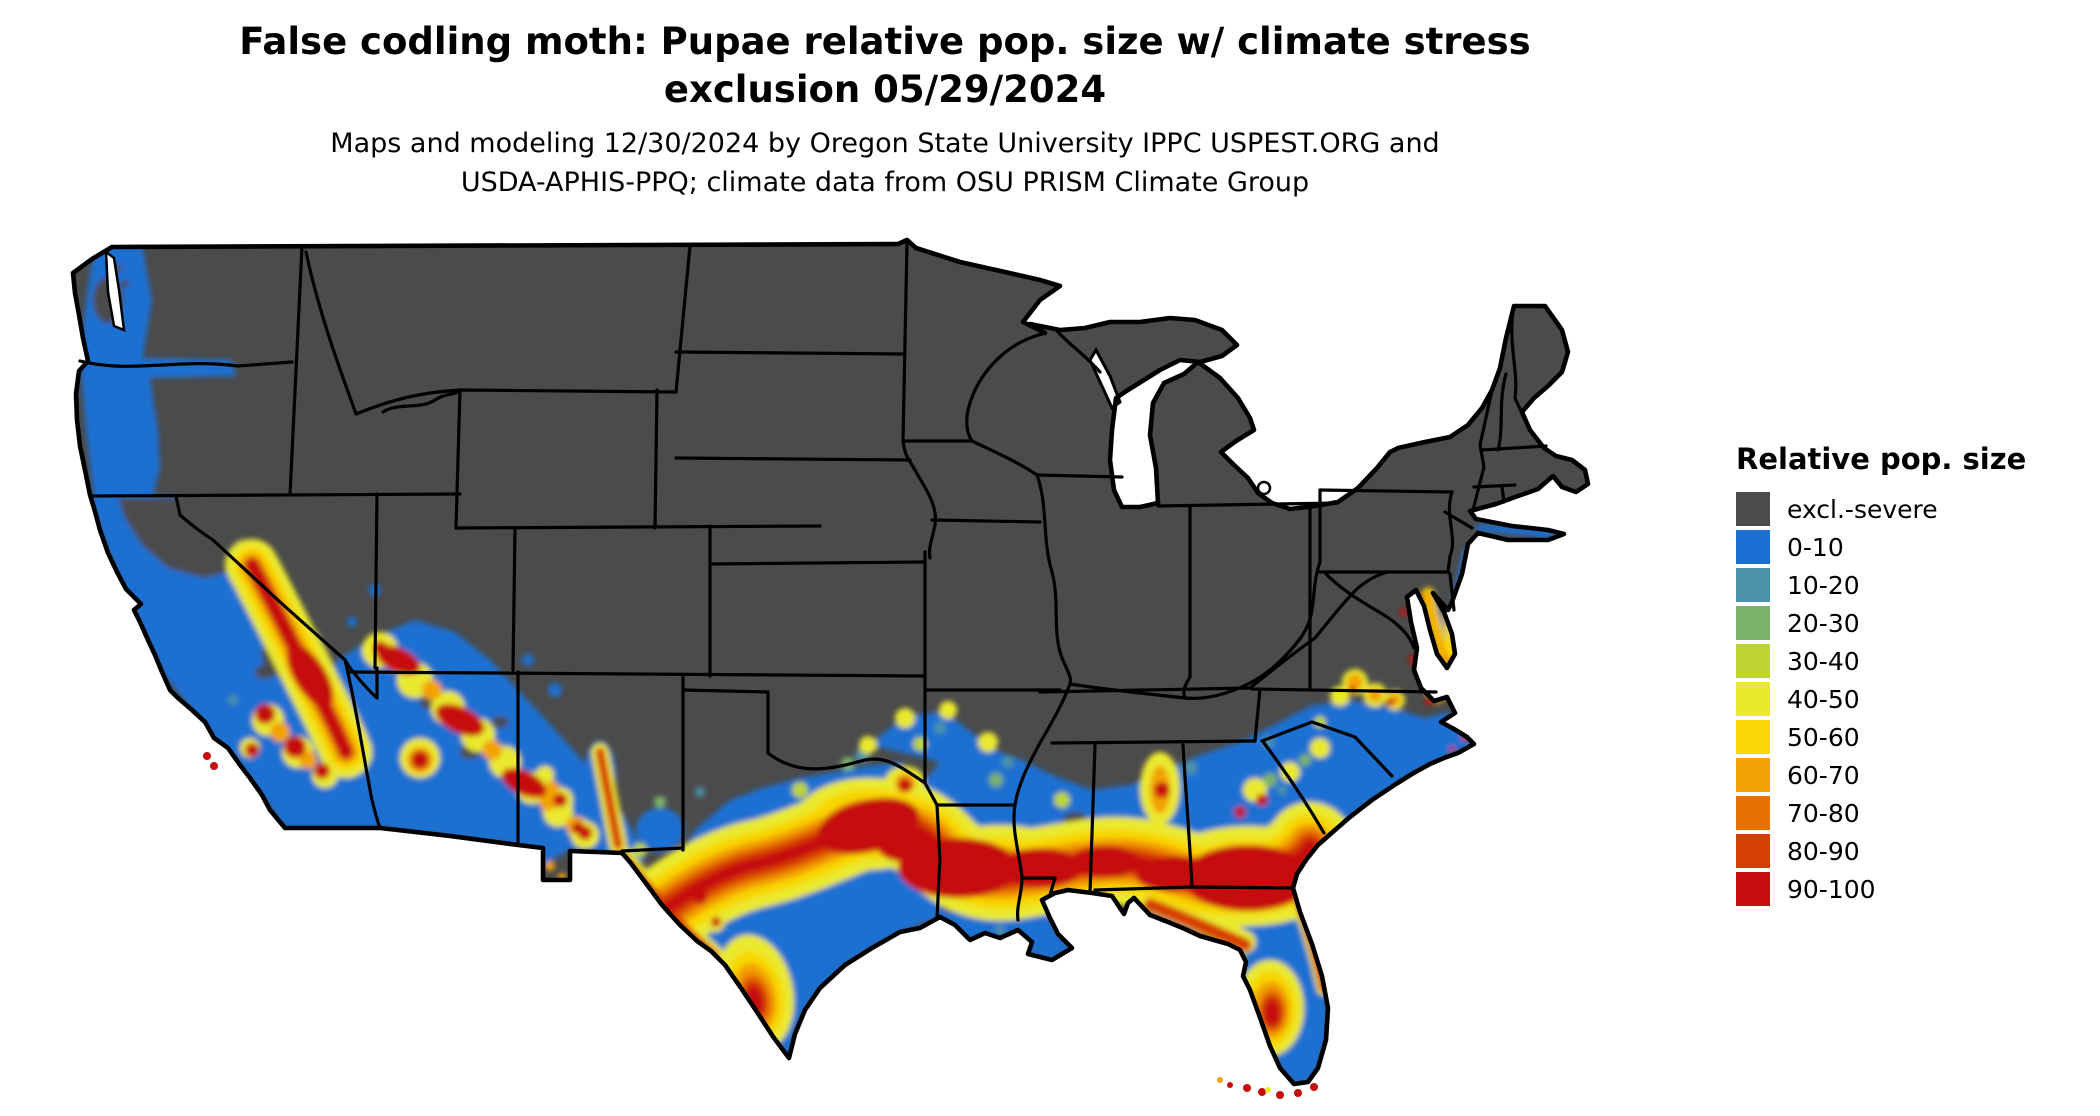 This screenshot has width=2100, height=1116. Describe the element at coordinates (1916, 661) in the screenshot. I see `legend-item: 30-40` at that location.